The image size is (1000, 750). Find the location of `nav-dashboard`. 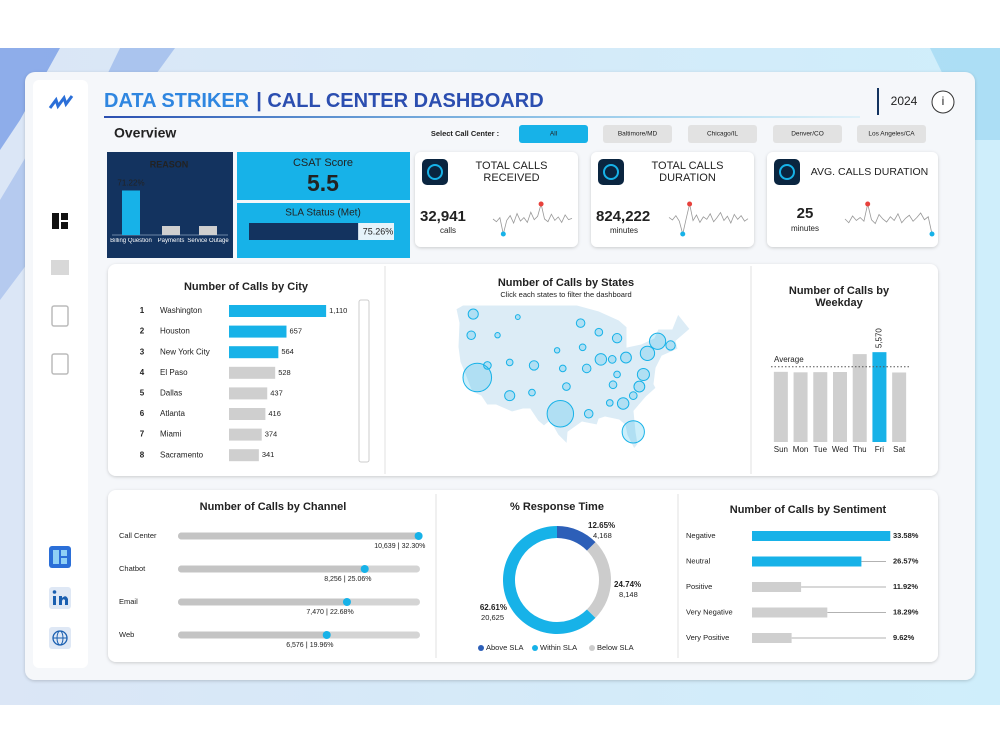

nav-dashboard is located at coordinates (60, 221).